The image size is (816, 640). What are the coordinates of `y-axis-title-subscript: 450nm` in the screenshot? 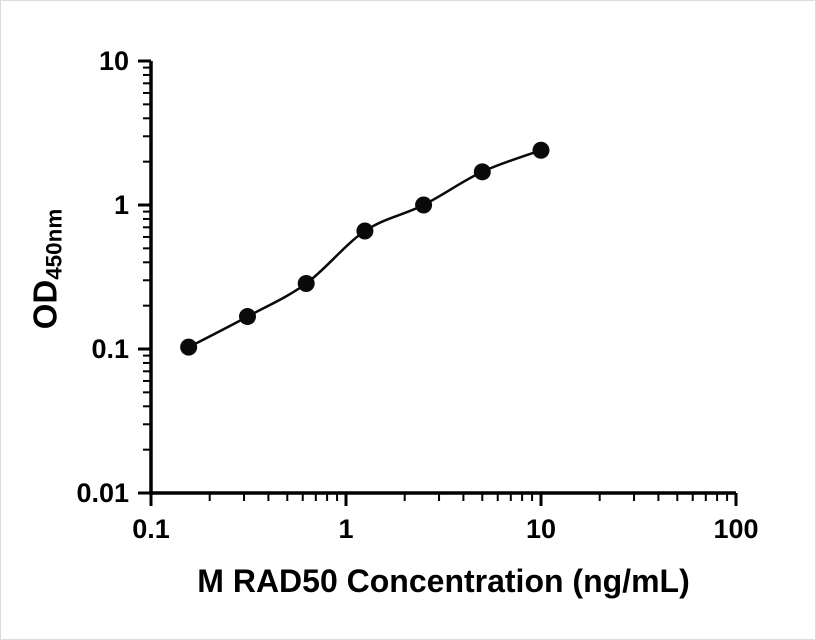 It's located at (54, 244).